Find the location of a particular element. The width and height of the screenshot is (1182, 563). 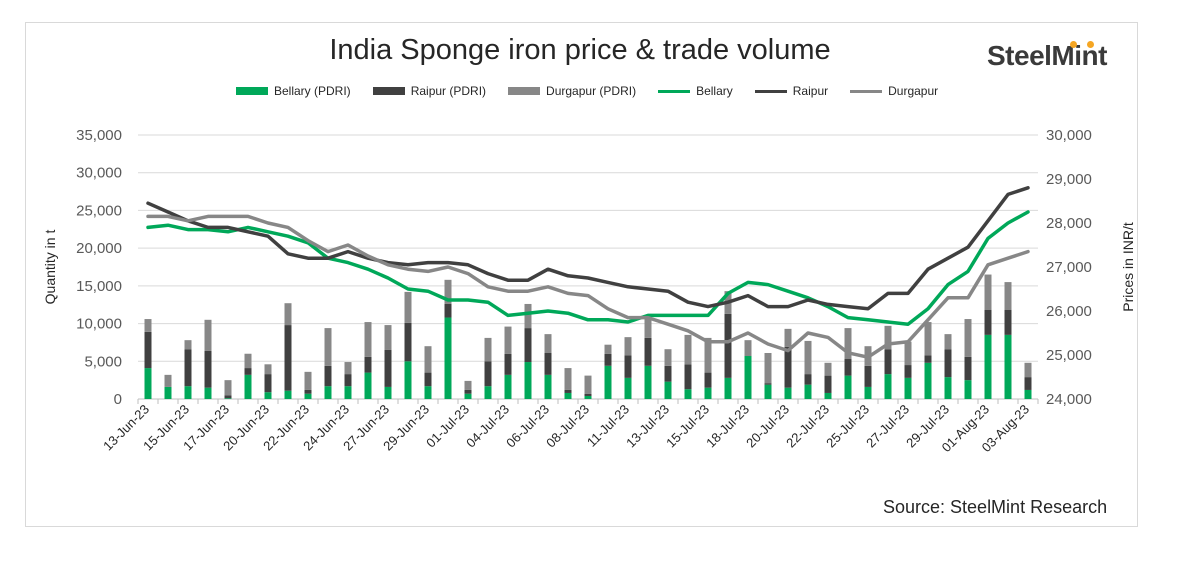

legend-label: Durgapur is located at coordinates (913, 91).